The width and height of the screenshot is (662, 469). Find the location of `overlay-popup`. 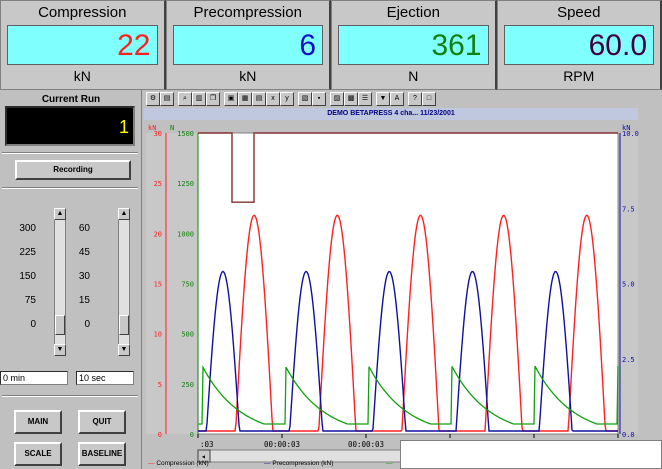

overlay-popup is located at coordinates (531, 454).